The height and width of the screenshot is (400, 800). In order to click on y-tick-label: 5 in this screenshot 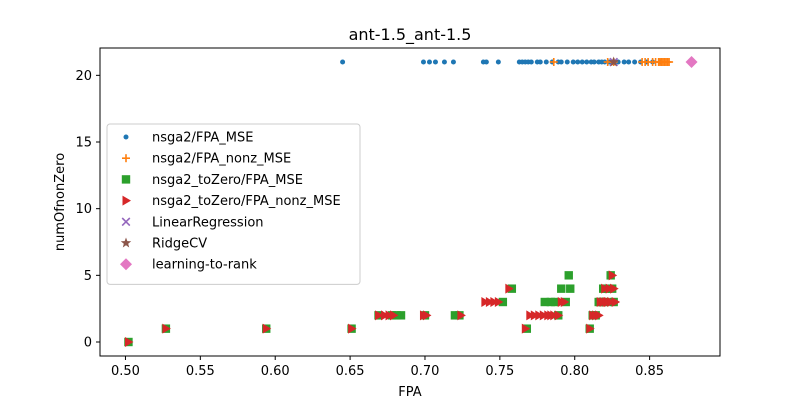, I will do `click(88, 276)`.